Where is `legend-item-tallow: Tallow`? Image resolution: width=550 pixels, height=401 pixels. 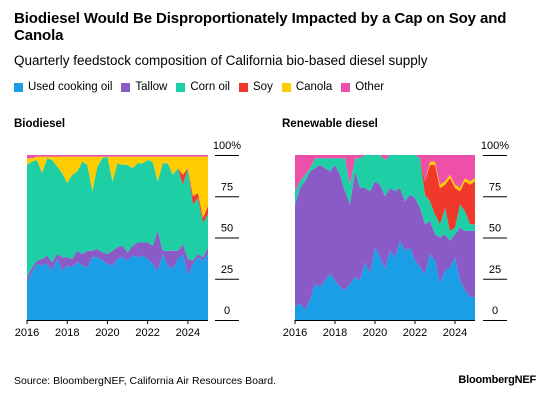
legend-item-tallow: Tallow is located at coordinates (144, 87).